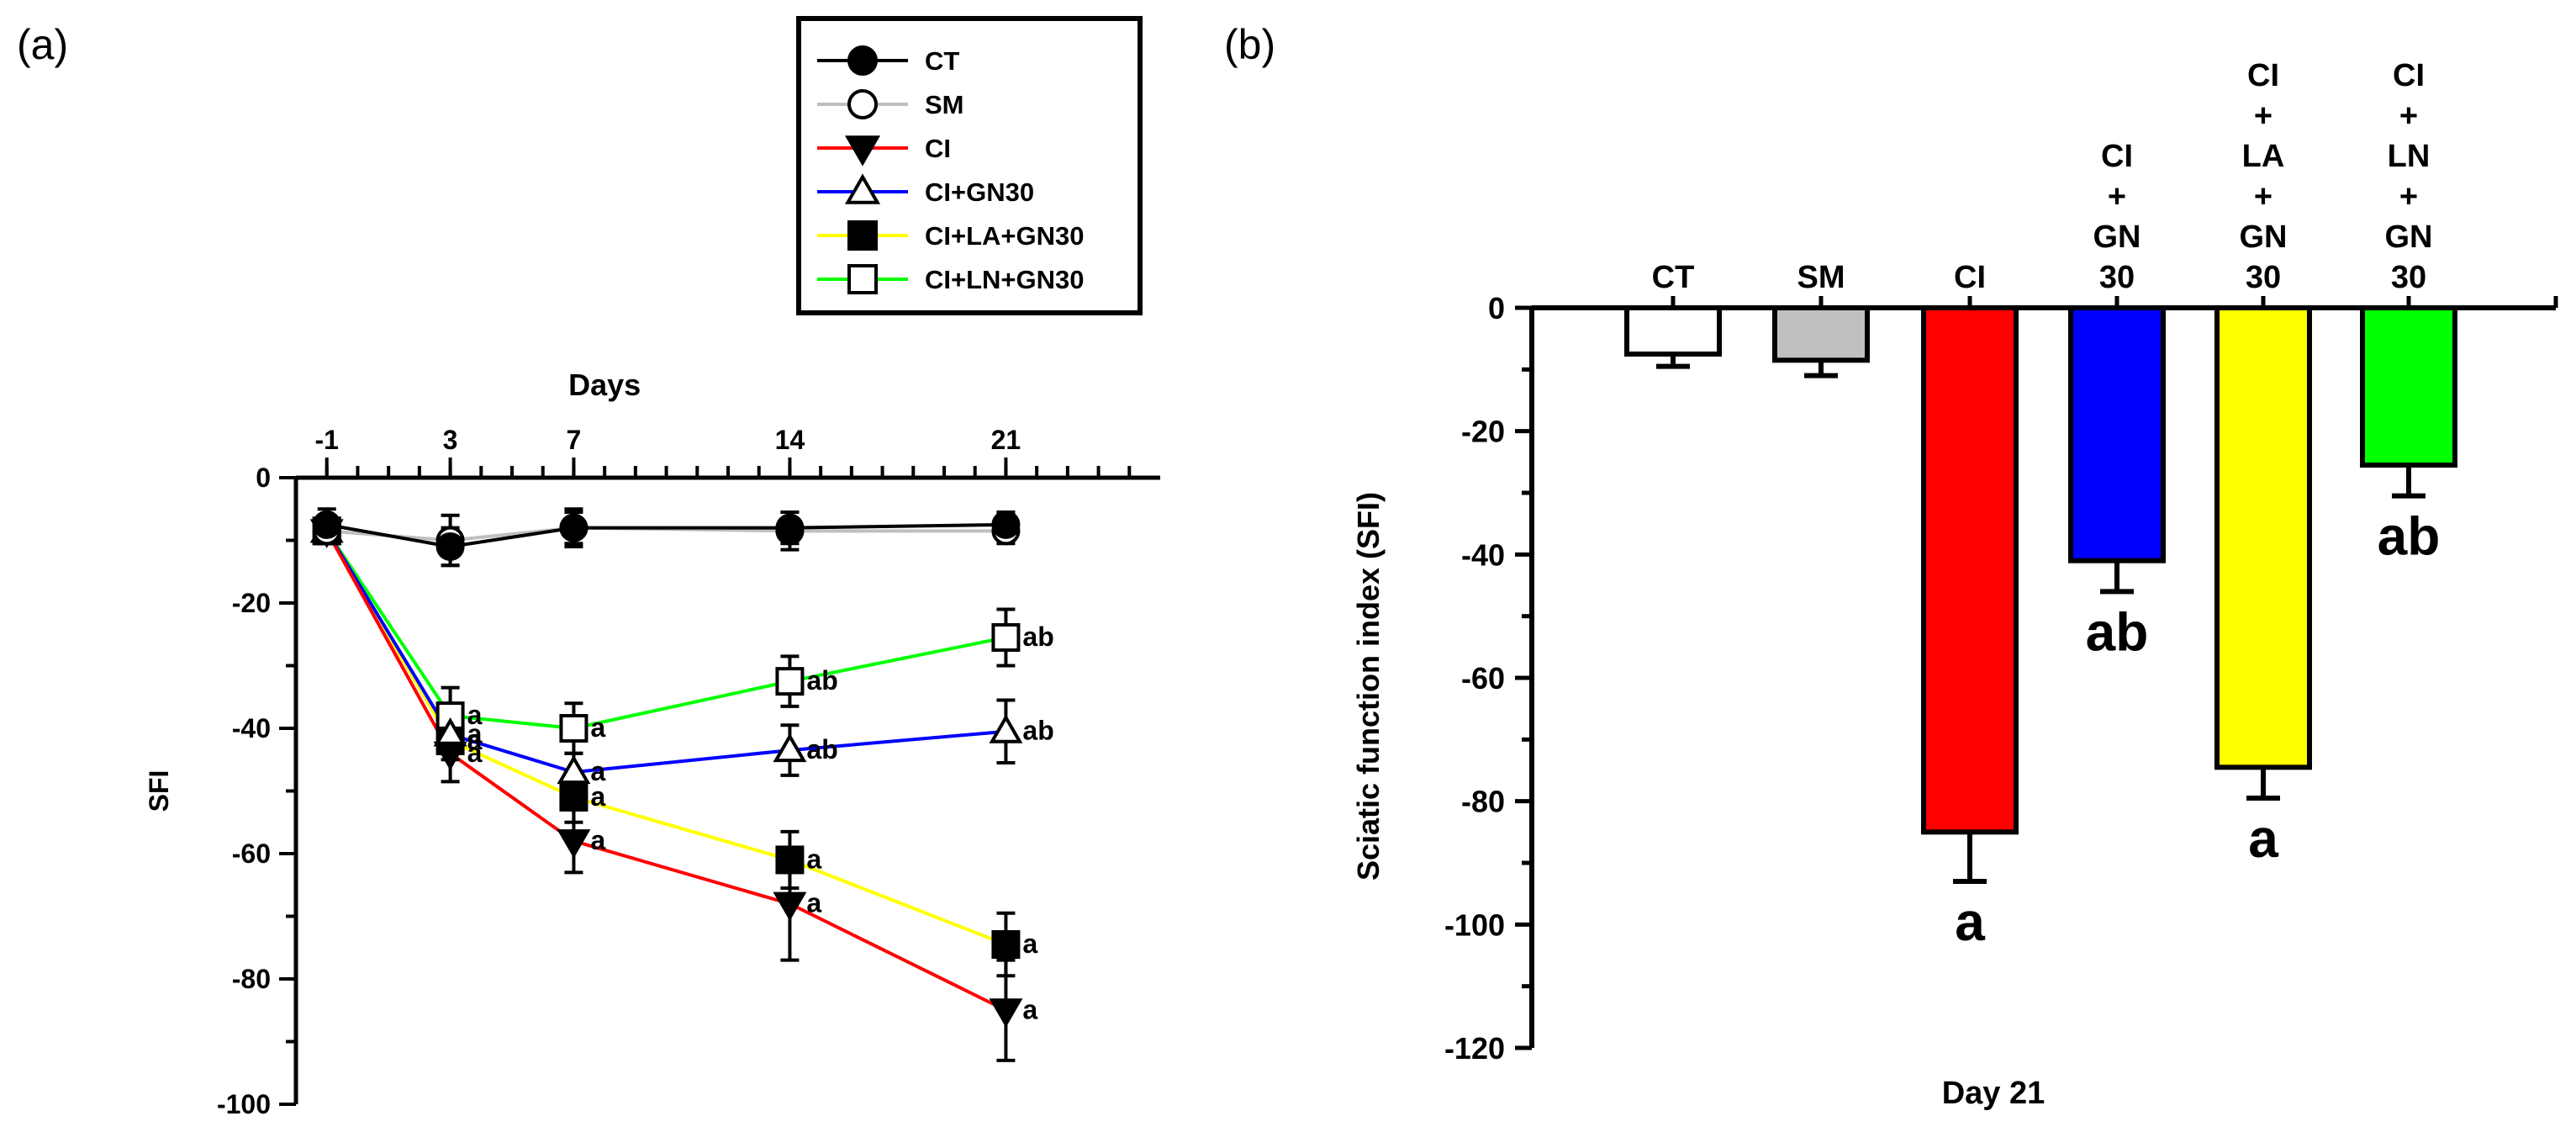  What do you see at coordinates (1368, 686) in the screenshot?
I see `y-axis-label: Sciatic function index (SFI)` at bounding box center [1368, 686].